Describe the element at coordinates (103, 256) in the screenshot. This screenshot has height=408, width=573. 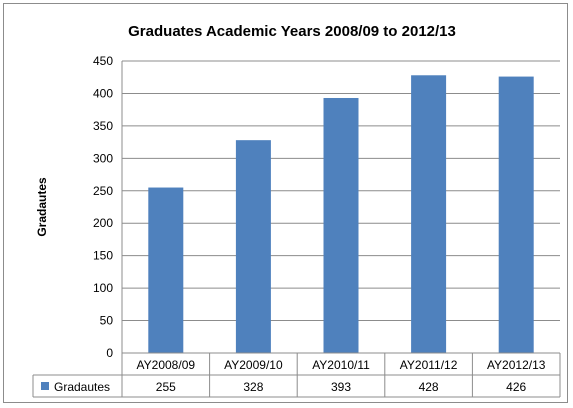
I see `y-tick-label: 150` at that location.